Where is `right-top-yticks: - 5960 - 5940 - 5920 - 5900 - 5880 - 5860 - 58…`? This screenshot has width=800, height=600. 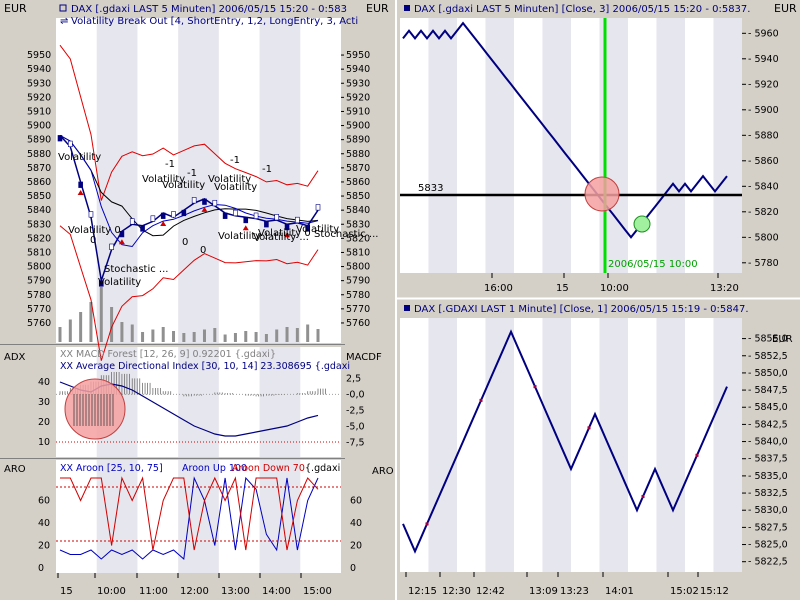 right-top-yticks: - 5960 - 5940 - 5920 - 5900 - 5880 - 5860 - 58… is located at coordinates (760, 148).